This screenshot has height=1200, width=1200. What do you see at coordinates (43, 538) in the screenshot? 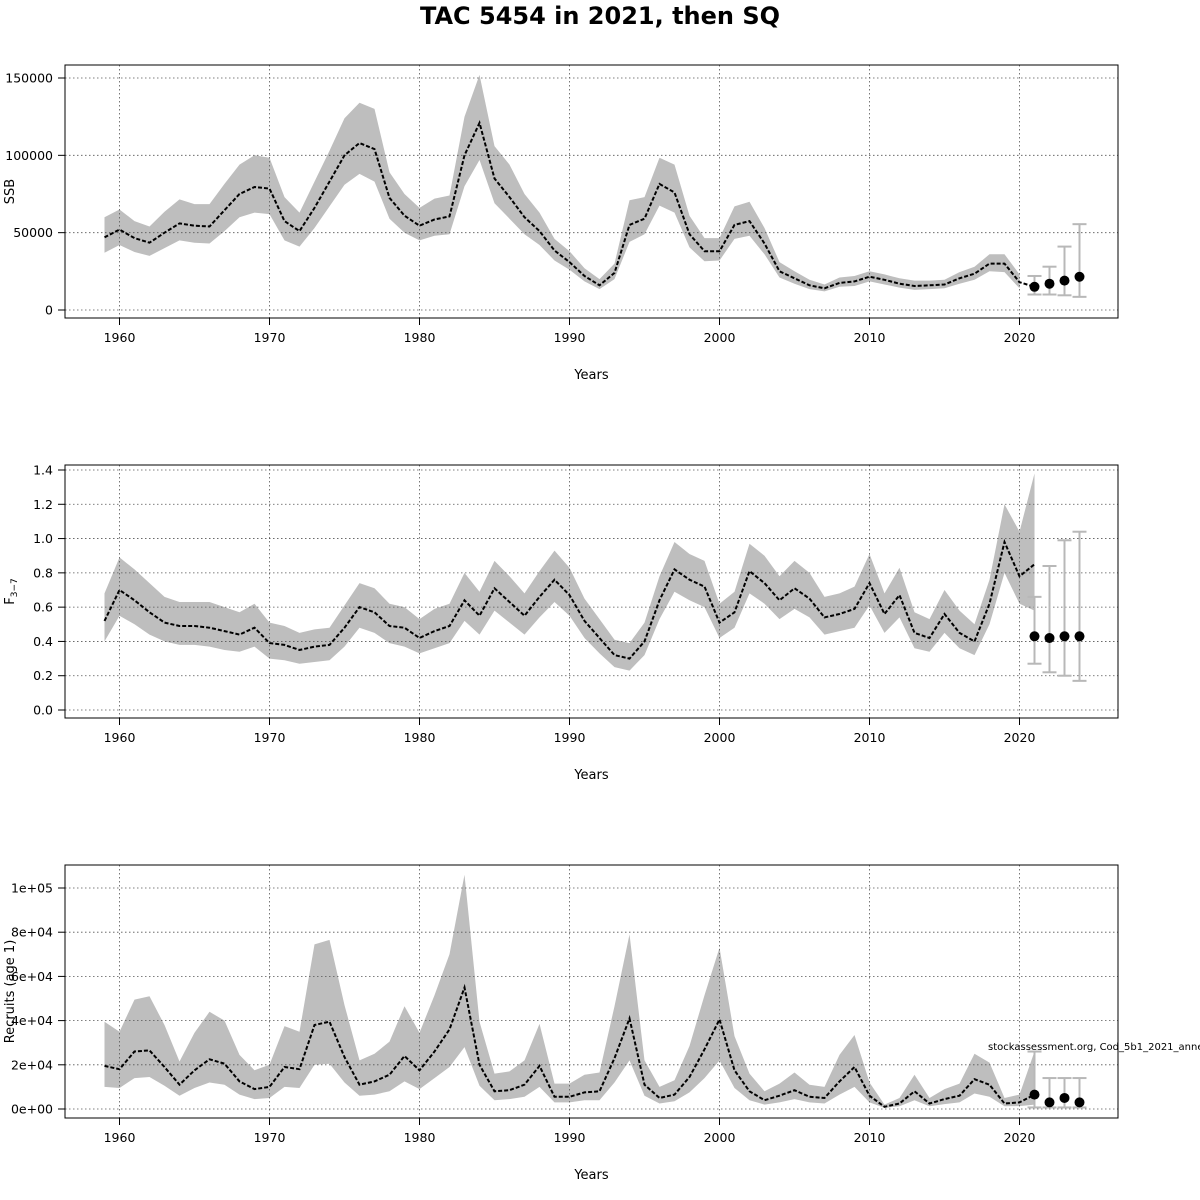
I see `y-tick-label: 1.0` at bounding box center [43, 538].